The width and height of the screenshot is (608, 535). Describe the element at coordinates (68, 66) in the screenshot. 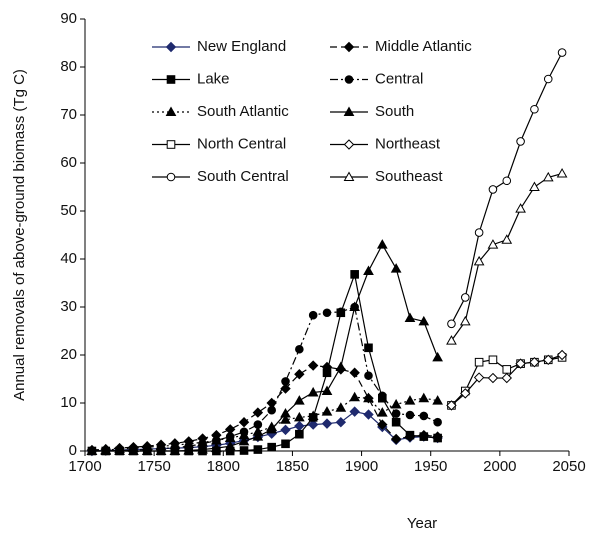

I see `y-tick-label: 80` at that location.